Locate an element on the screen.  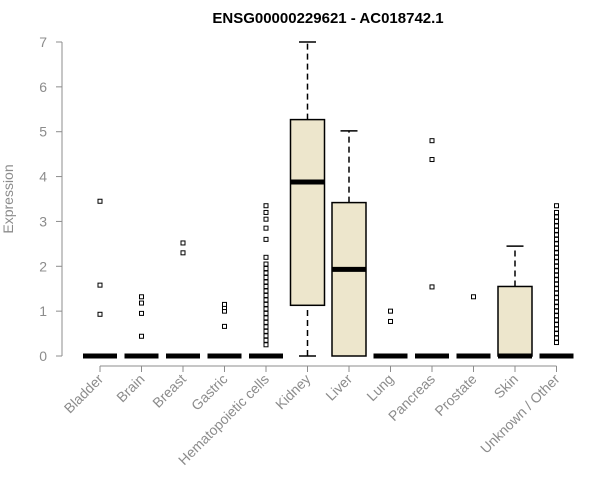
x-tick-label: Breast is located at coordinates (169, 391).